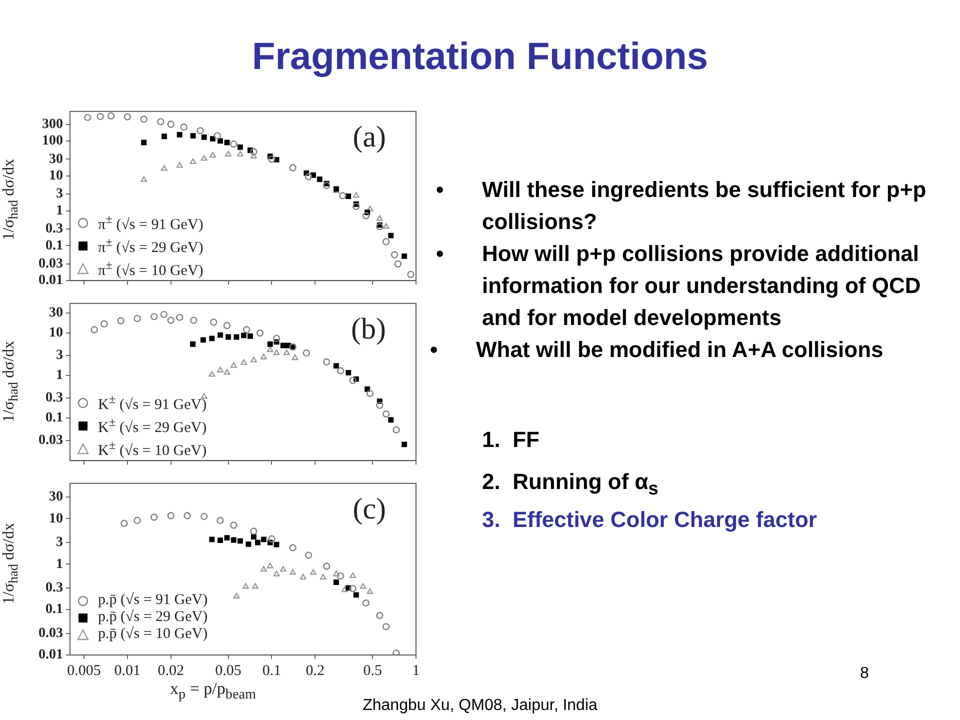 The width and height of the screenshot is (960, 720). What do you see at coordinates (272, 670) in the screenshot?
I see `x-tick-label: 0.1` at bounding box center [272, 670].